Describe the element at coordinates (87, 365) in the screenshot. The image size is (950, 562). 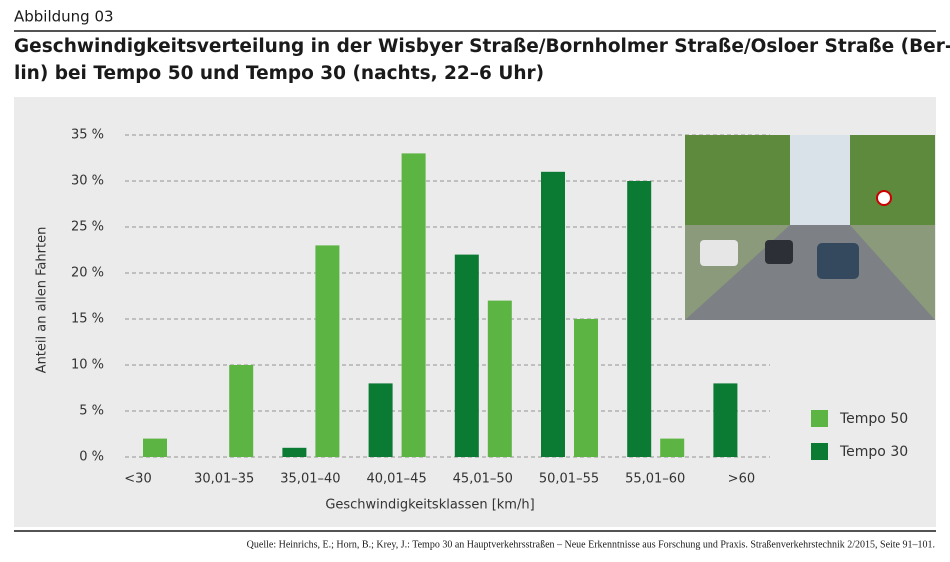
I see `y-tick-label: 10 %` at that location.